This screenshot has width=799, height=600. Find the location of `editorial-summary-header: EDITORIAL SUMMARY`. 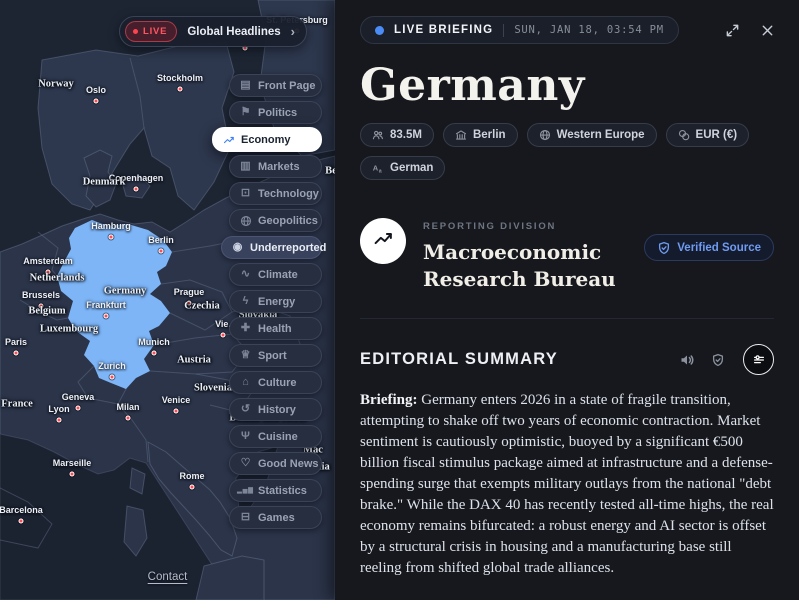

editorial-summary-header: EDITORIAL SUMMARY is located at coordinates (567, 359).